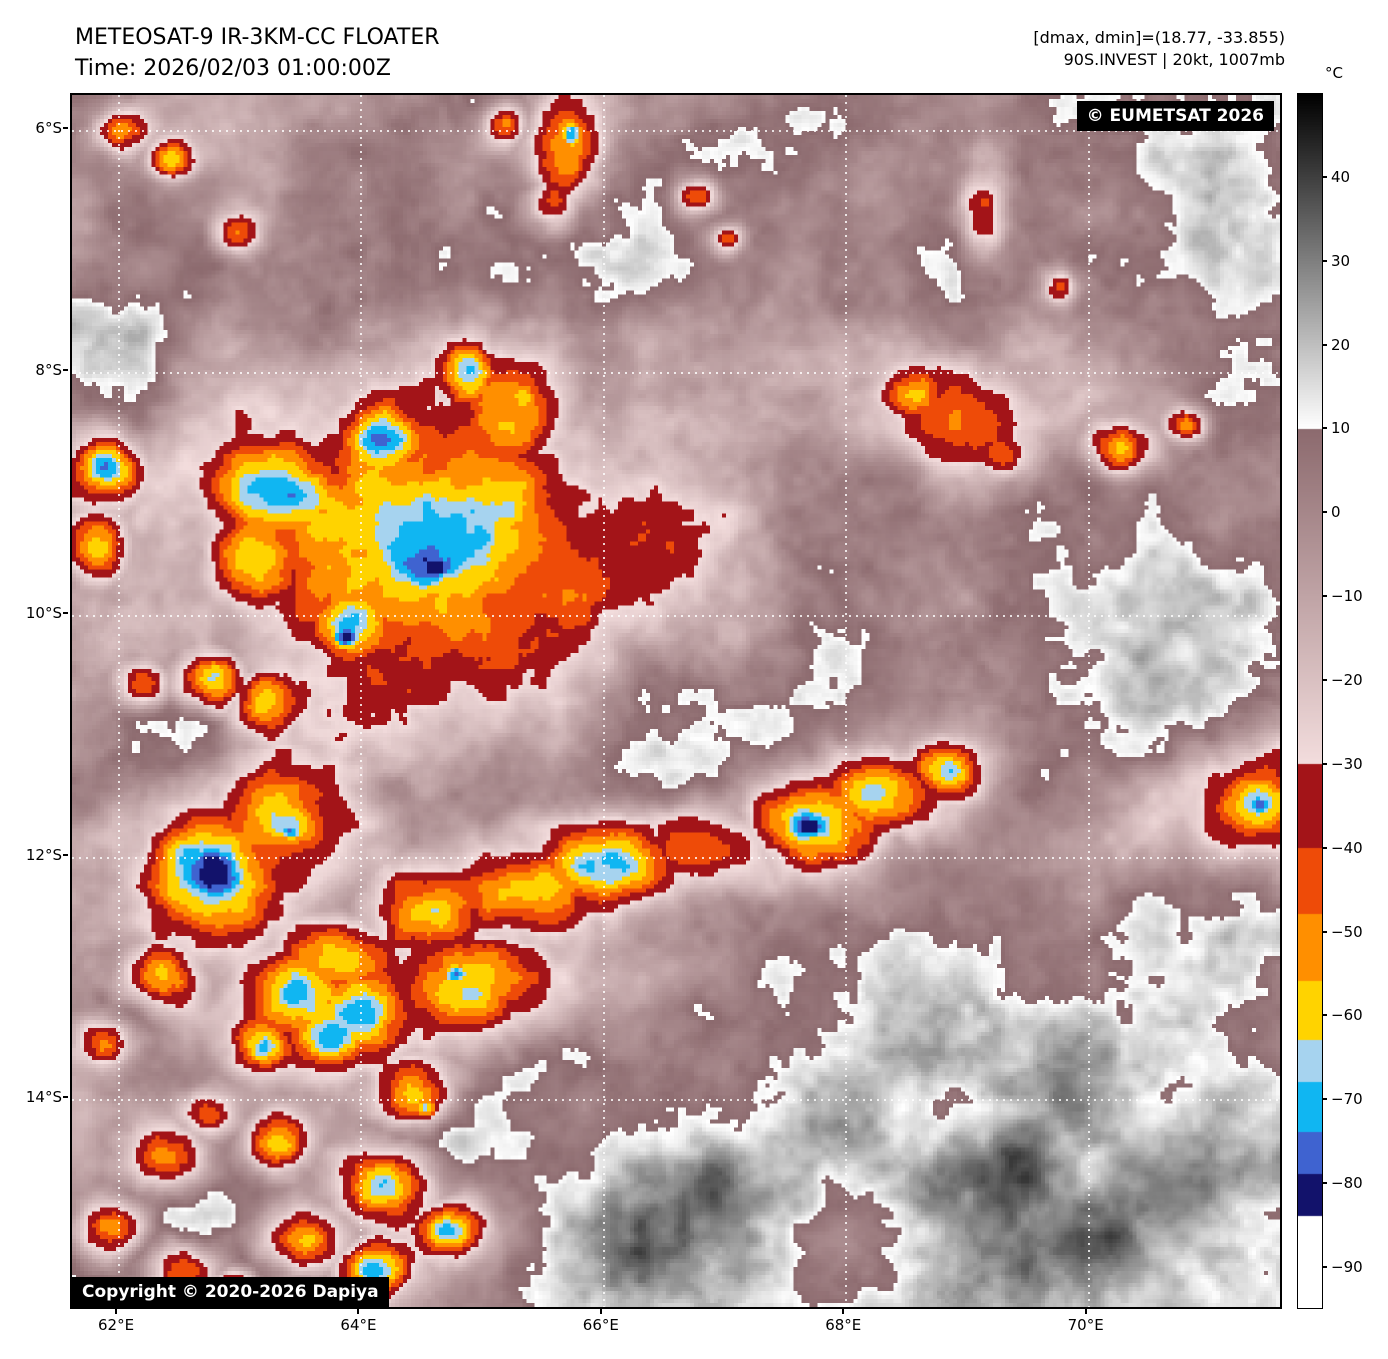 The width and height of the screenshot is (1388, 1359). I want to click on dapiya-copyright-badge: Copyright © 2020-2026 Dapiya, so click(230, 1292).